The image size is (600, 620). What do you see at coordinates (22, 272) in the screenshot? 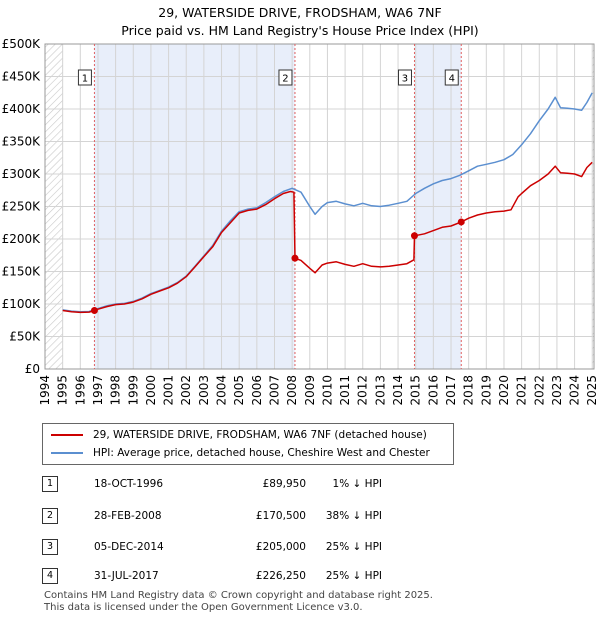
I see `y-tick-label: £150K` at bounding box center [22, 272].